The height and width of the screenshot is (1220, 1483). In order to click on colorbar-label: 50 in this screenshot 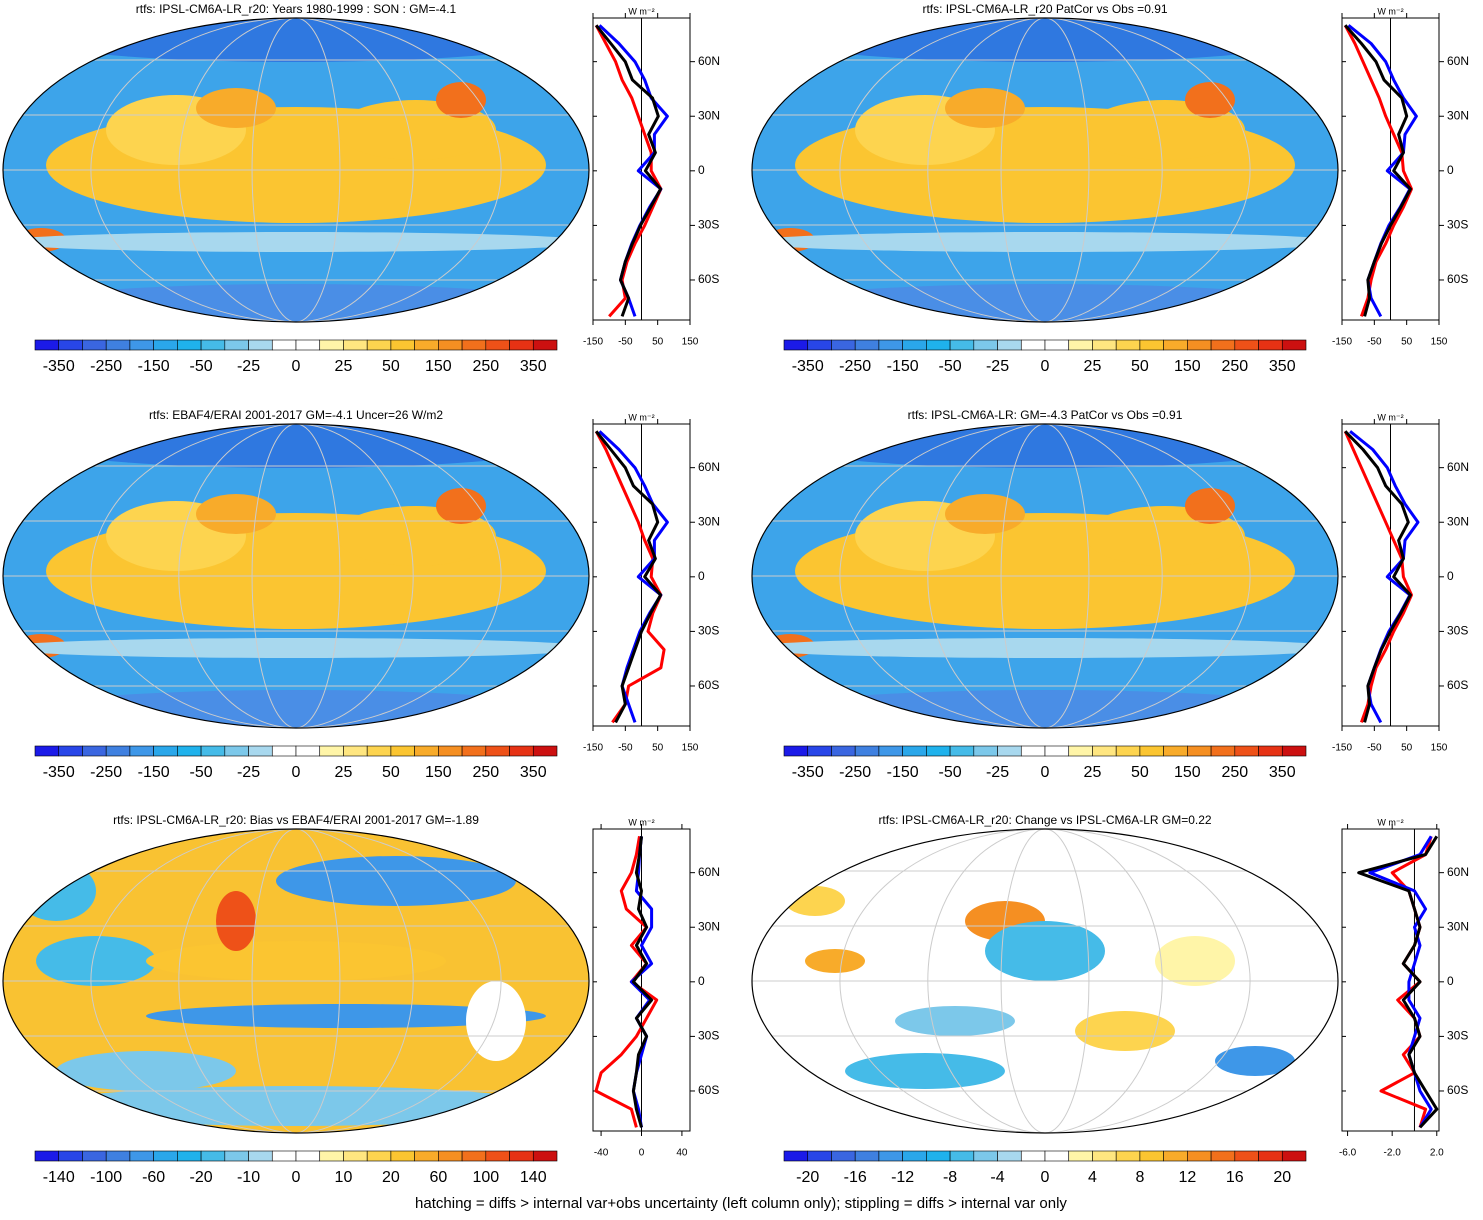, I will do `click(1140, 366)`.